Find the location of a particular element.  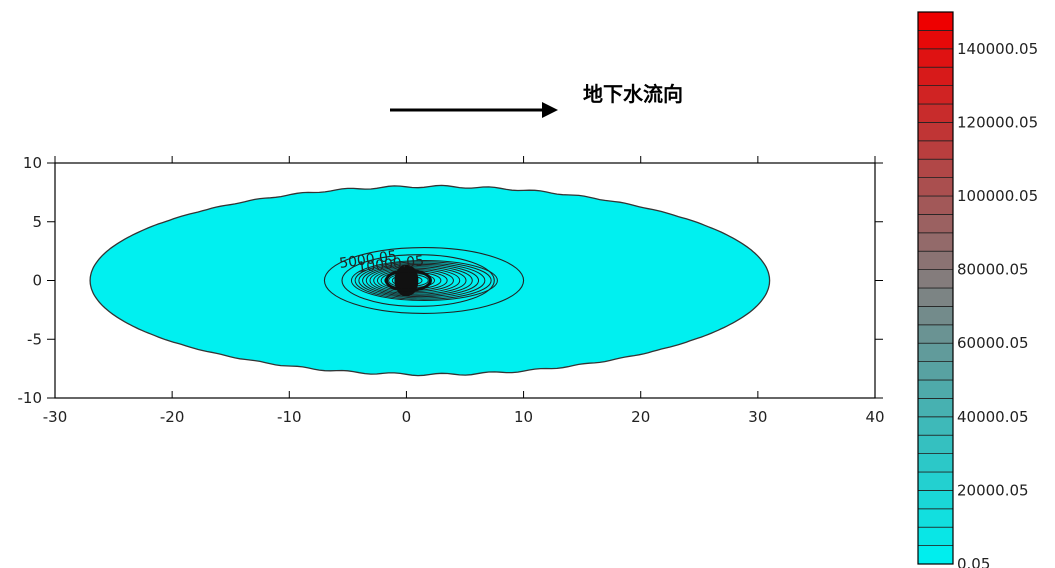

colorbar-label: 60000.05 is located at coordinates (993, 343).